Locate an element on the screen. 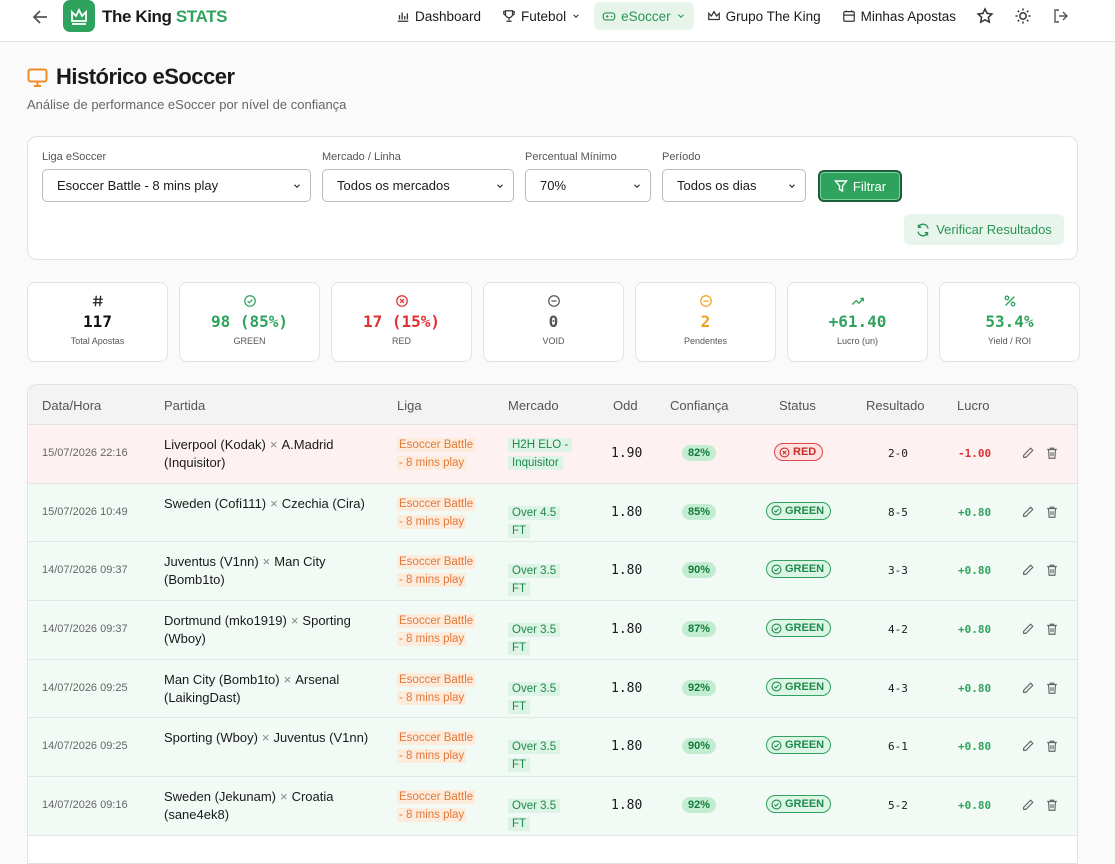 Image resolution: width=1115 pixels, height=864 pixels. result: 4-2 is located at coordinates (898, 630).